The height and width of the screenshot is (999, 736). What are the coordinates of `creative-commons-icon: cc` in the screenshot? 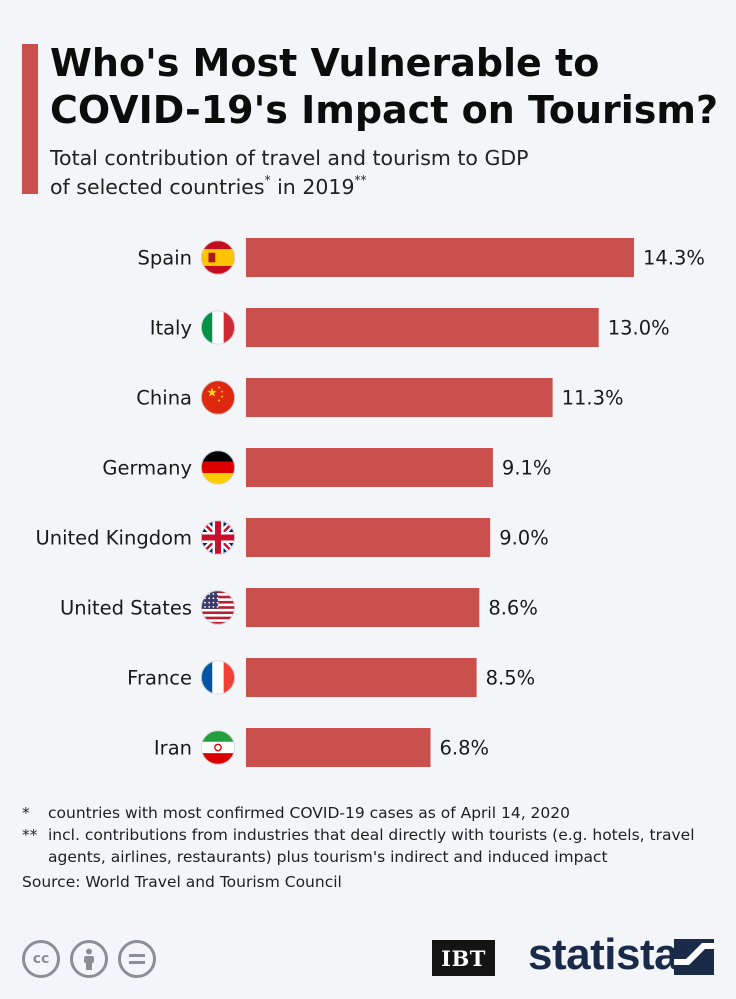 It's located at (41, 959).